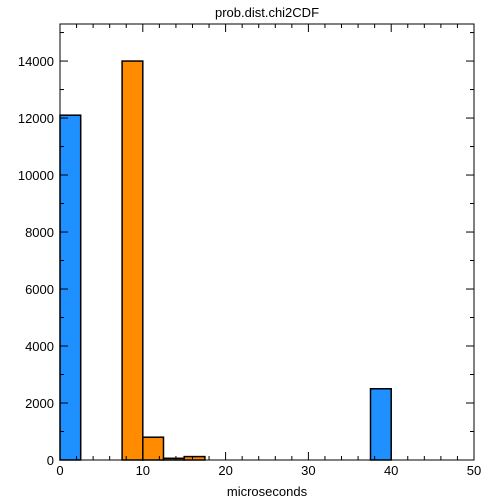  Describe the element at coordinates (308, 470) in the screenshot. I see `x-tick-label: 30` at that location.